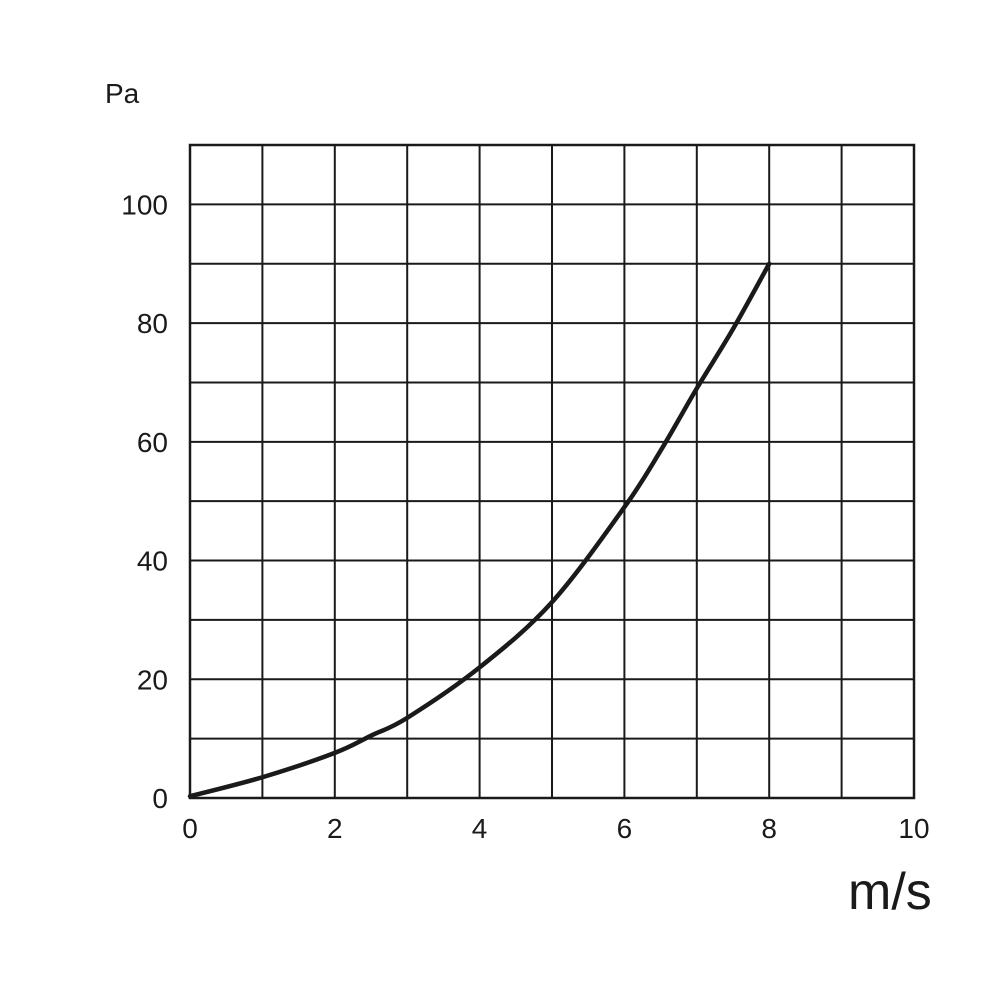 The width and height of the screenshot is (1000, 1000). I want to click on y-tick-label: 40, so click(152, 561).